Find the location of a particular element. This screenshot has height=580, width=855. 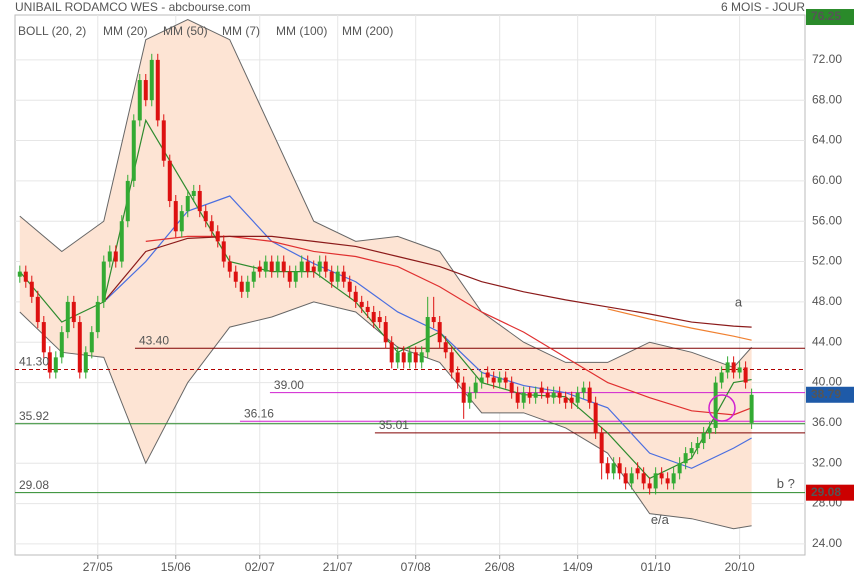

x-tick-label: 20/10 is located at coordinates (740, 567).